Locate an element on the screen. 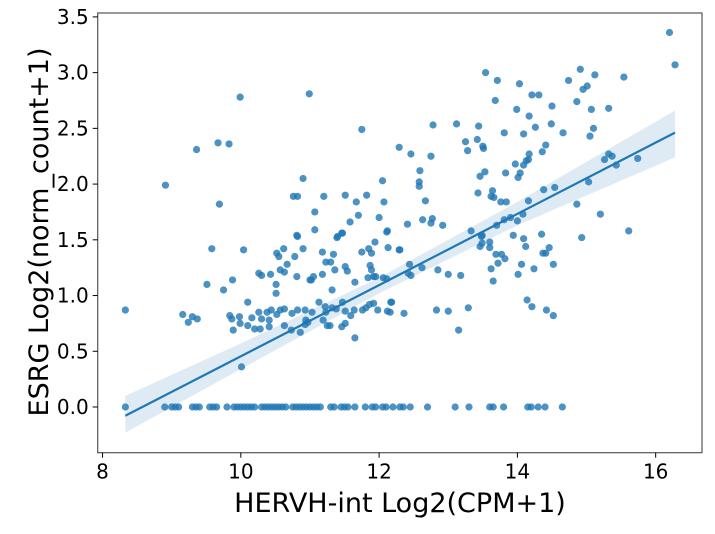 The height and width of the screenshot is (534, 715). x-tick-label: 14 is located at coordinates (517, 472).